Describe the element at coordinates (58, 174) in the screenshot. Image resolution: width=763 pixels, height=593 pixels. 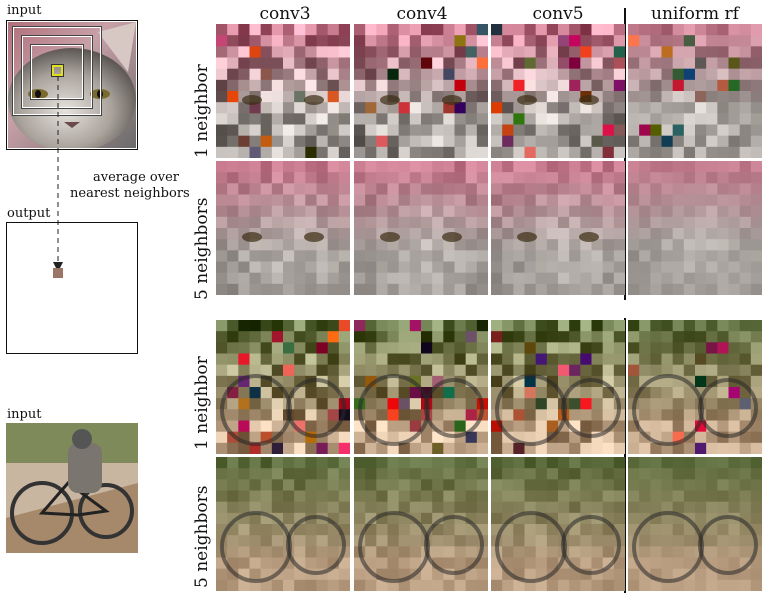
I see `dashed-arrow` at that location.